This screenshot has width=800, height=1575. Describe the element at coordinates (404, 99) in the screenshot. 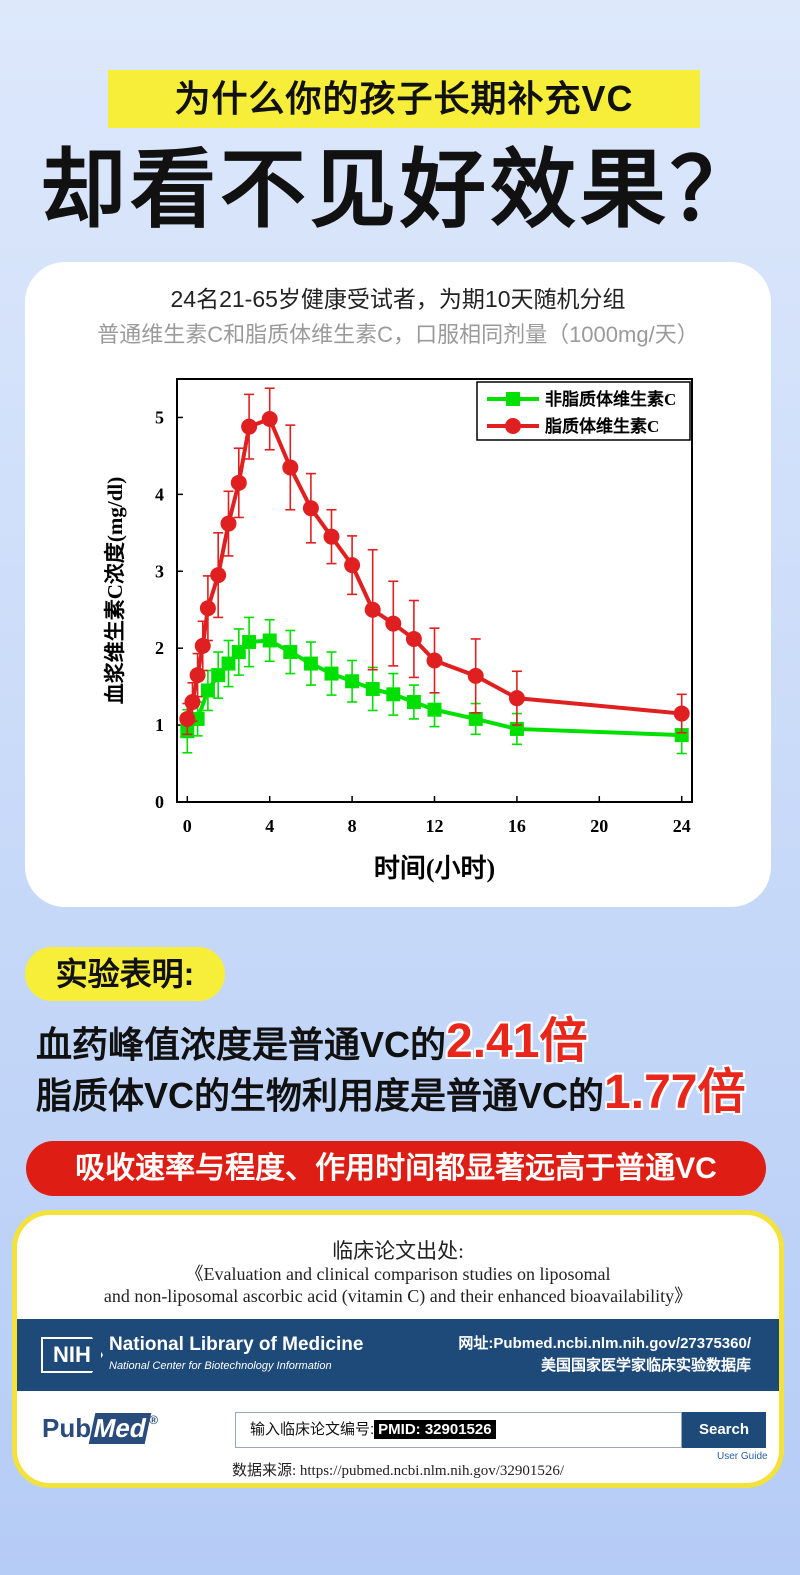

I see `headline-top: 为什么你的孩子长期补充VC` at that location.